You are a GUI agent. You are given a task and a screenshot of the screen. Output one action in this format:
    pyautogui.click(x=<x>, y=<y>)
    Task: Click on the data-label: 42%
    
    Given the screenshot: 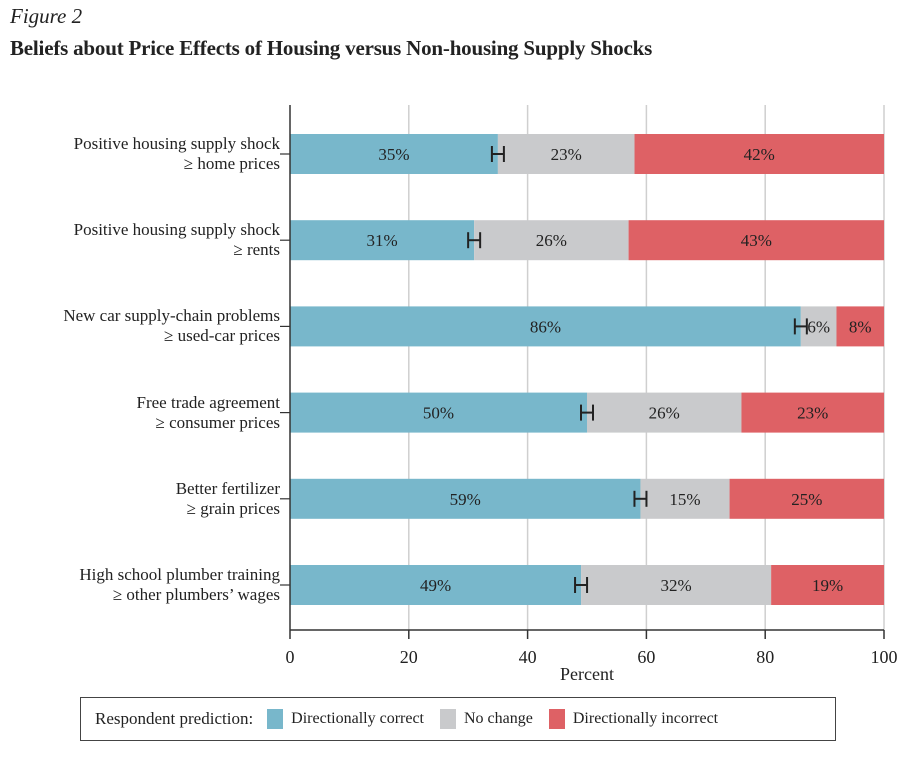 What is the action you would take?
    pyautogui.click(x=759, y=154)
    